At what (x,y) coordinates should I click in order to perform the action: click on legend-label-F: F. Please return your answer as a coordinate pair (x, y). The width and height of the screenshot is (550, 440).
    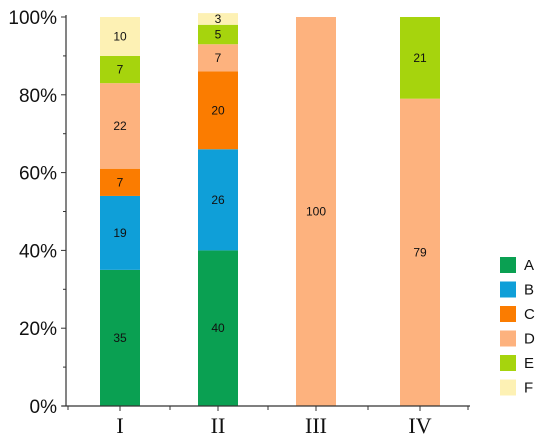
    Looking at the image, I should click on (528, 388).